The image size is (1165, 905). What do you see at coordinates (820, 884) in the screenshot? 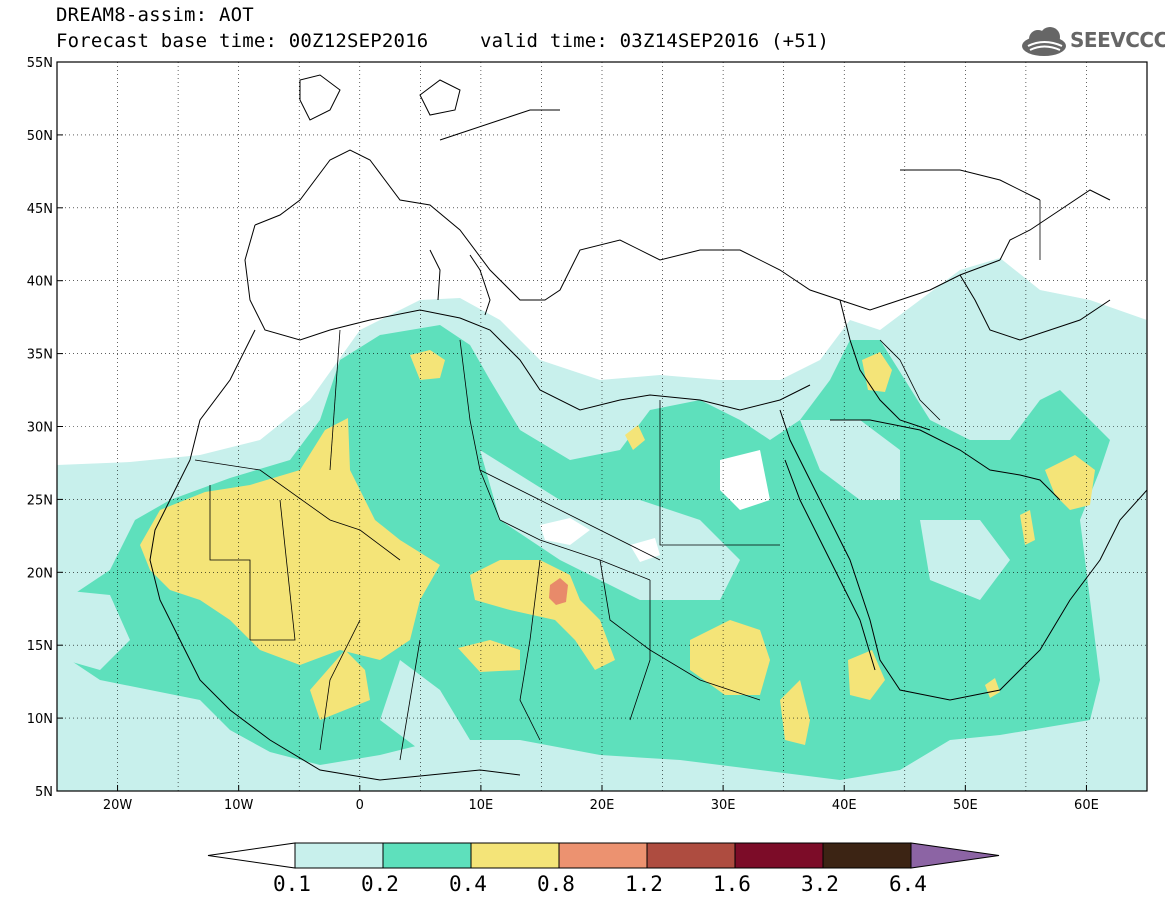
I see `colorbar-label: 3.2` at bounding box center [820, 884].